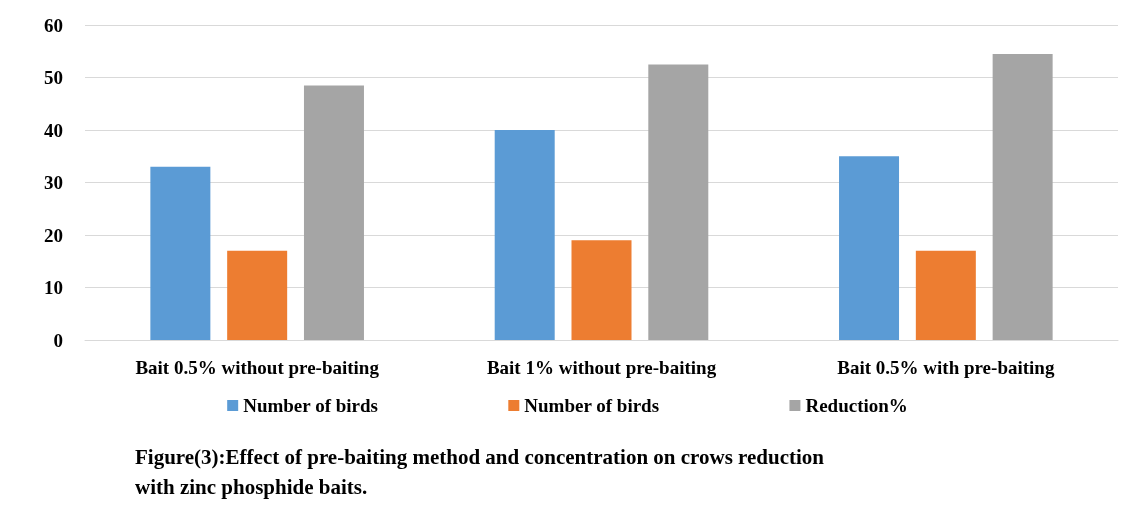 This screenshot has width=1135, height=515. I want to click on y-tick-label: 0, so click(58, 340).